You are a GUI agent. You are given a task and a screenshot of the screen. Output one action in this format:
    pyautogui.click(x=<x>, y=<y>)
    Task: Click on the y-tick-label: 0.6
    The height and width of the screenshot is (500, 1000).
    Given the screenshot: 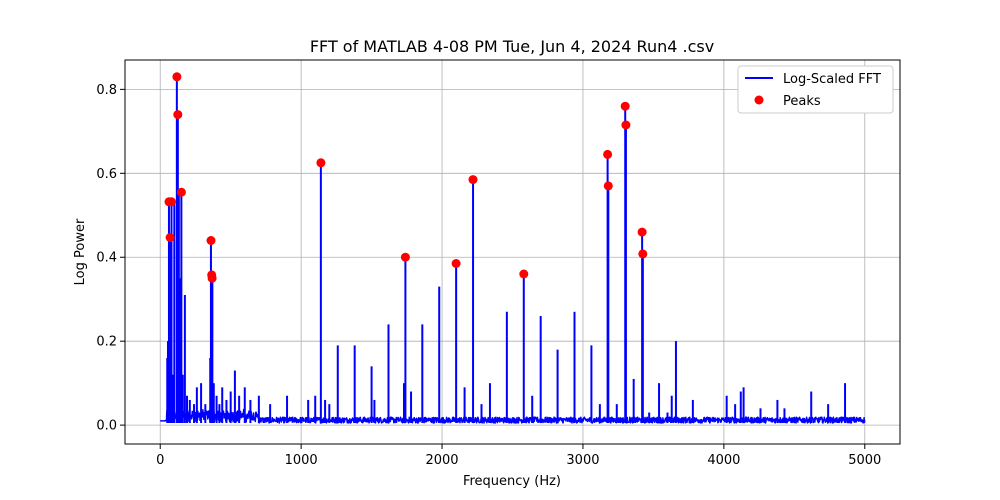 What is the action you would take?
    pyautogui.click(x=106, y=174)
    